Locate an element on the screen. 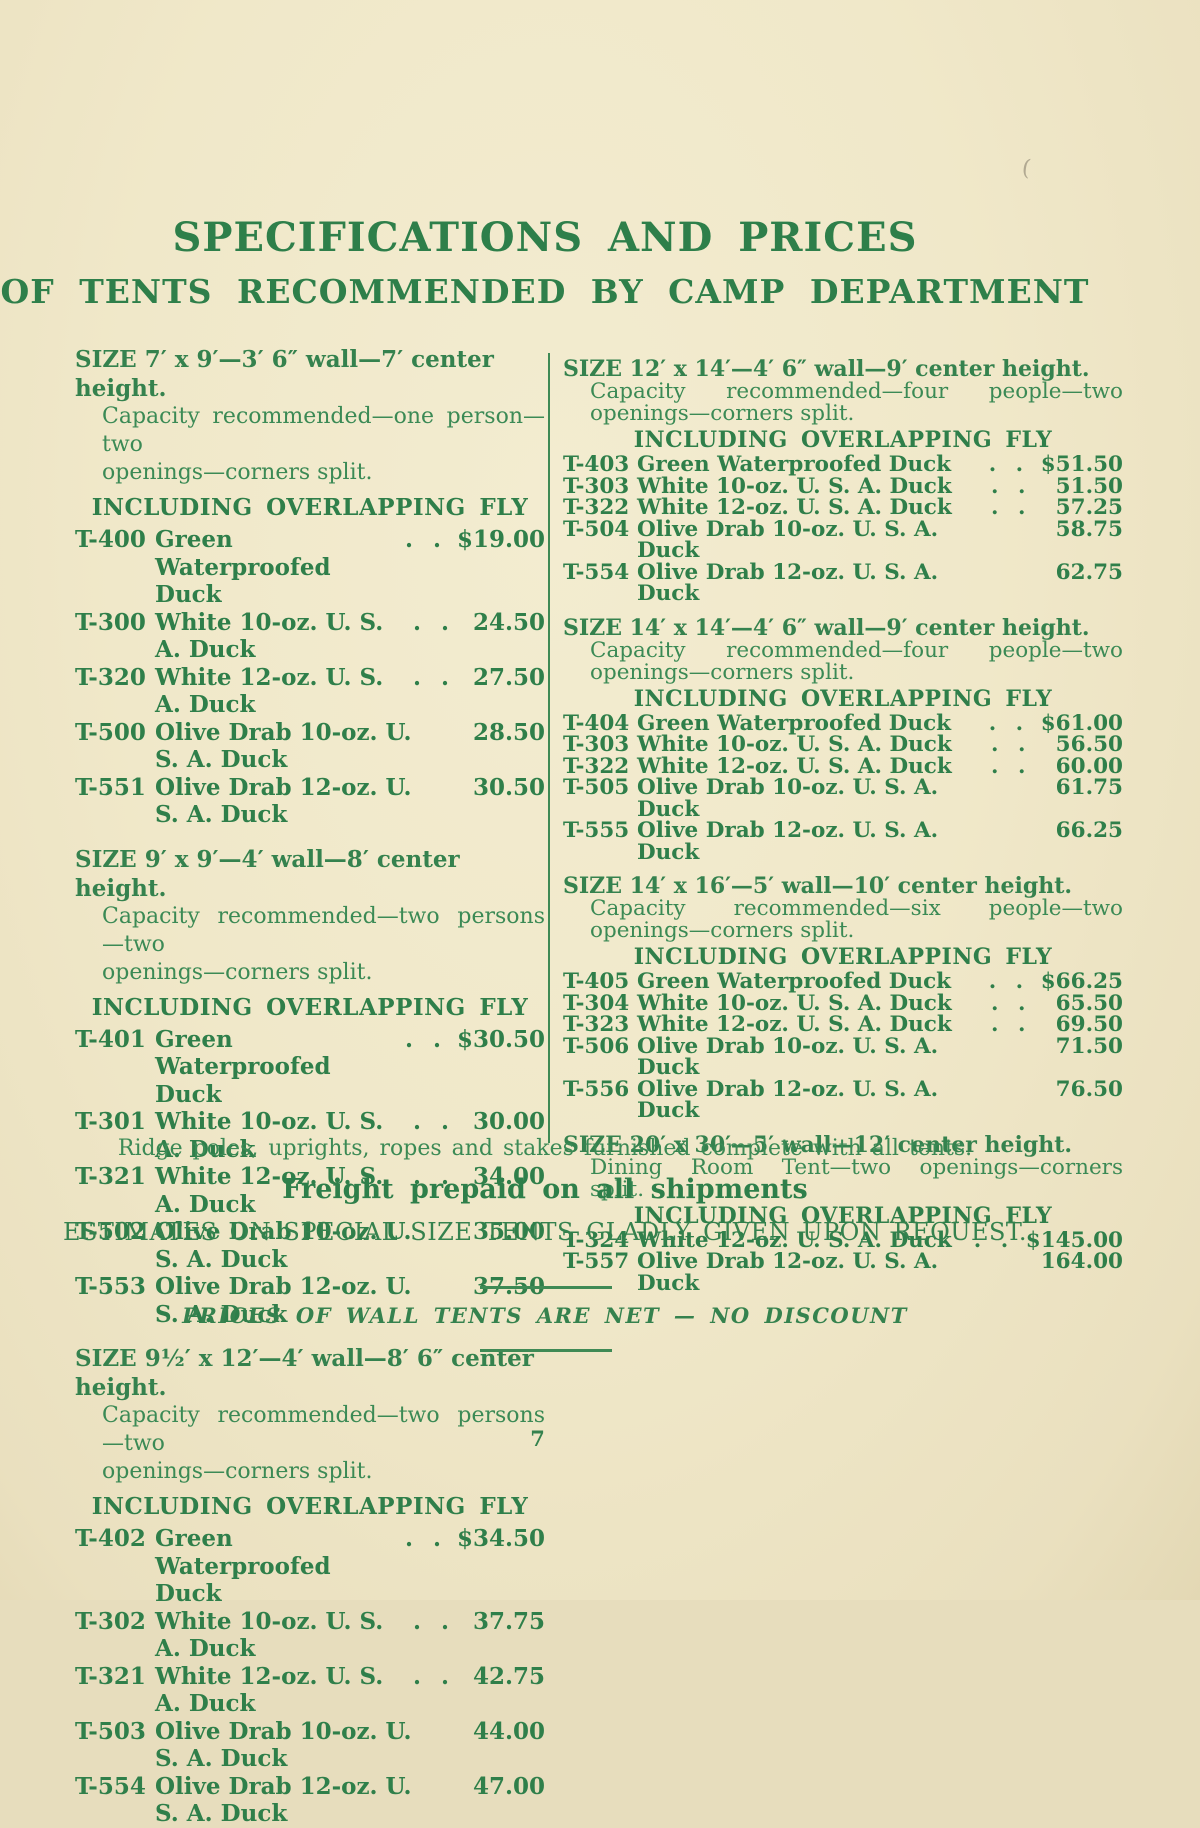 This screenshot has width=1200, height=1828. model-number: T-500 is located at coordinates (110, 732).